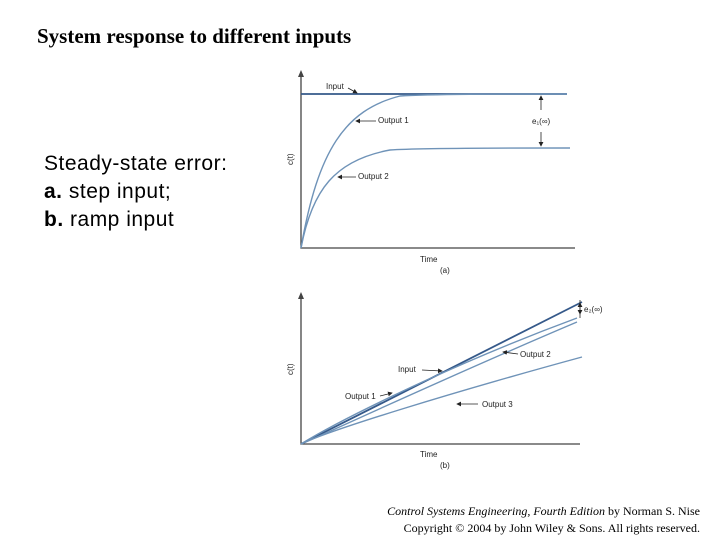  I want to click on author: by Norman S. Nise, so click(654, 511).